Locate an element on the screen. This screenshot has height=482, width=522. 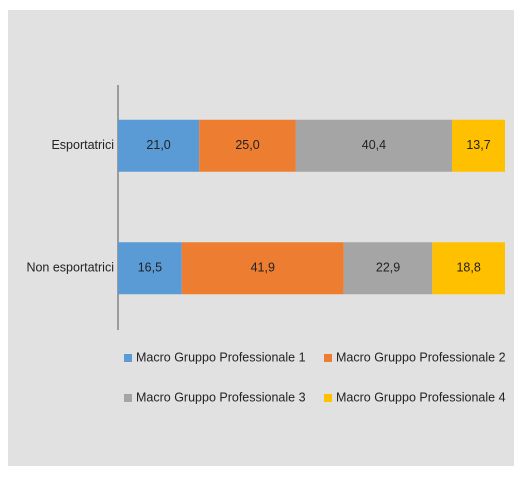
data-label: 40,4 is located at coordinates (374, 145).